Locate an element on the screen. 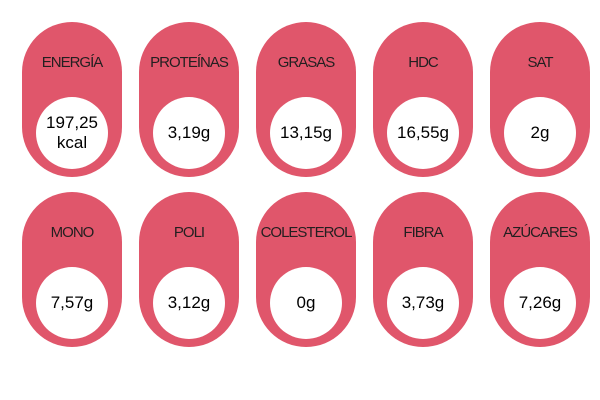 The image size is (600, 400). nutrient-value-circle: 7,26g is located at coordinates (540, 303).